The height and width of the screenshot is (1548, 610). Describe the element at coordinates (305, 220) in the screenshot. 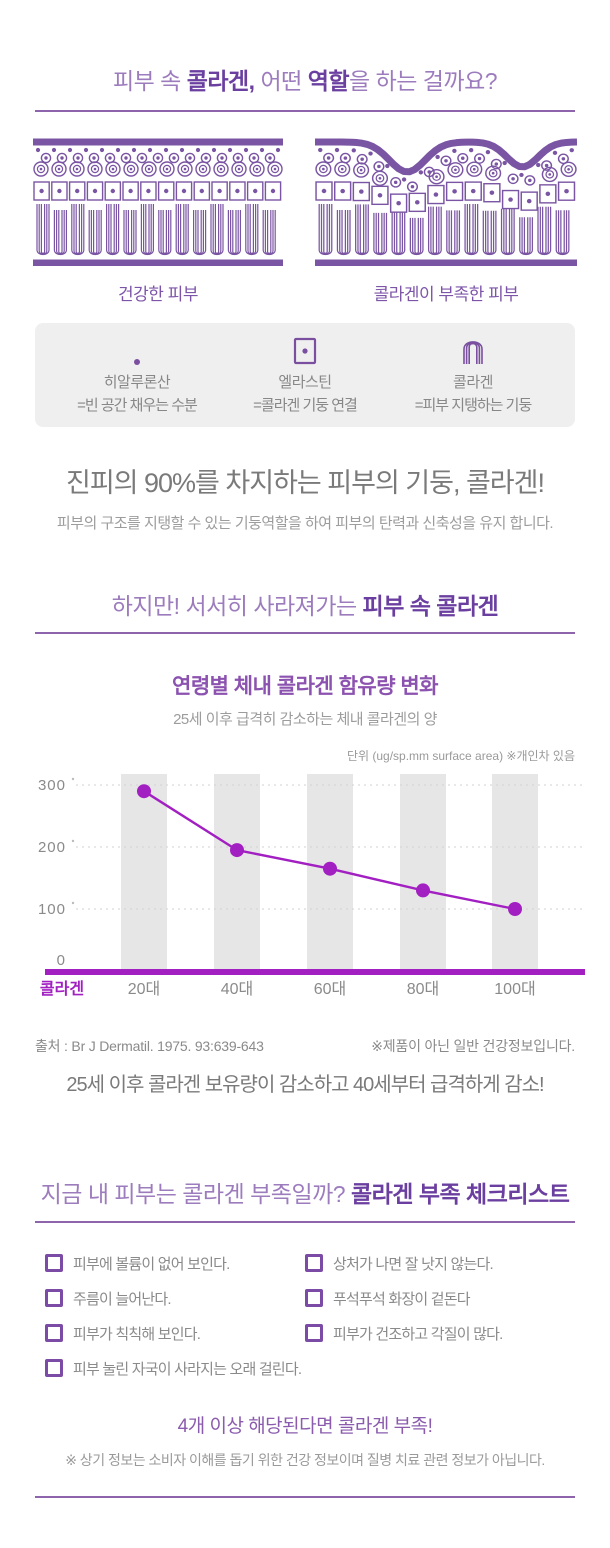

I see `skin-comparison: 건강한 피부 콜라겐이 부족한 피부` at that location.